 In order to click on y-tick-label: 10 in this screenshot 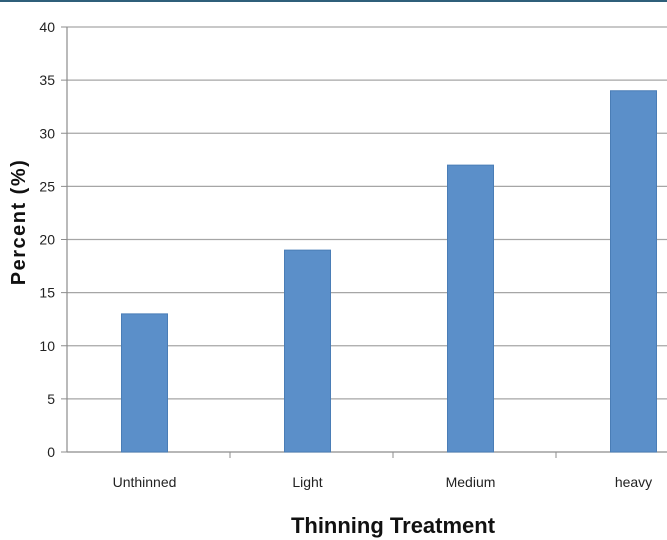, I will do `click(47, 346)`.